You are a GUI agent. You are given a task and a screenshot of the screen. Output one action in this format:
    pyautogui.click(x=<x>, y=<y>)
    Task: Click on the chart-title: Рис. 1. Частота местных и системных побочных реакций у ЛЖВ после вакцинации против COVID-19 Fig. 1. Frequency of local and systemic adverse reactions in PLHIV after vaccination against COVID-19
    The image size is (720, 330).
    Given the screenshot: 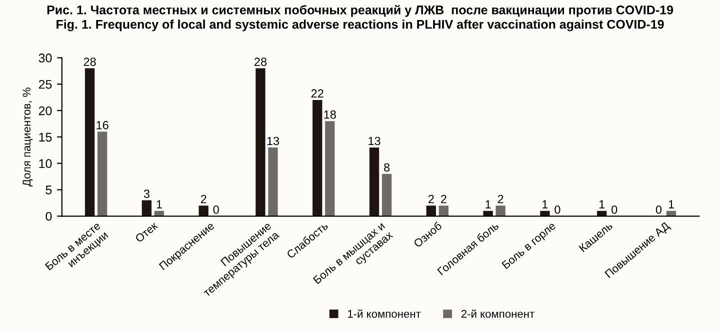 What is the action you would take?
    pyautogui.click(x=360, y=18)
    